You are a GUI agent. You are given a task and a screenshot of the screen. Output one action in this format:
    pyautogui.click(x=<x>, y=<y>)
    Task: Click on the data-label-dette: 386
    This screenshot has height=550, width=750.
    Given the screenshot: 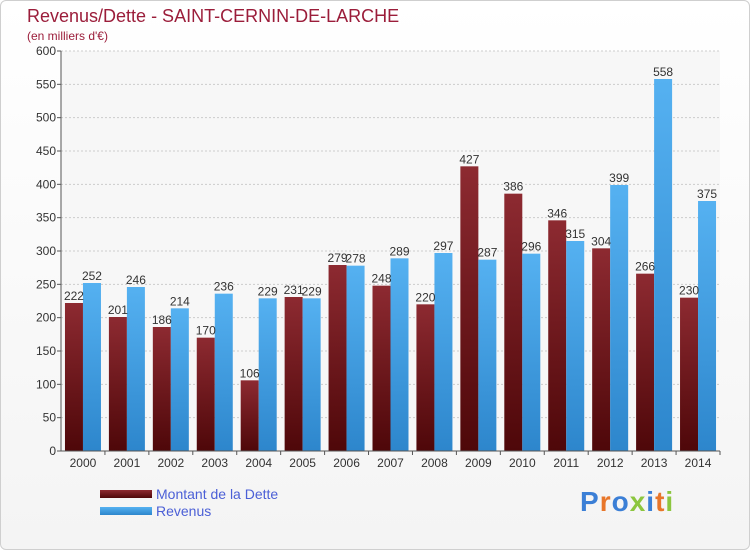 What is the action you would take?
    pyautogui.click(x=513, y=187)
    